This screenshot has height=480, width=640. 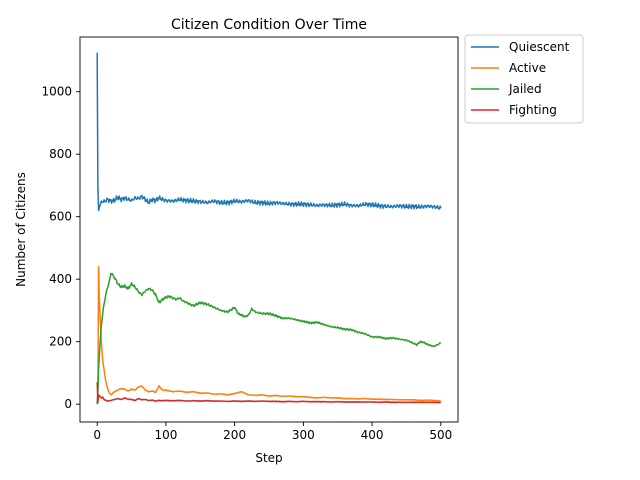 What do you see at coordinates (269, 338) in the screenshot?
I see `series-line-jailed` at bounding box center [269, 338].